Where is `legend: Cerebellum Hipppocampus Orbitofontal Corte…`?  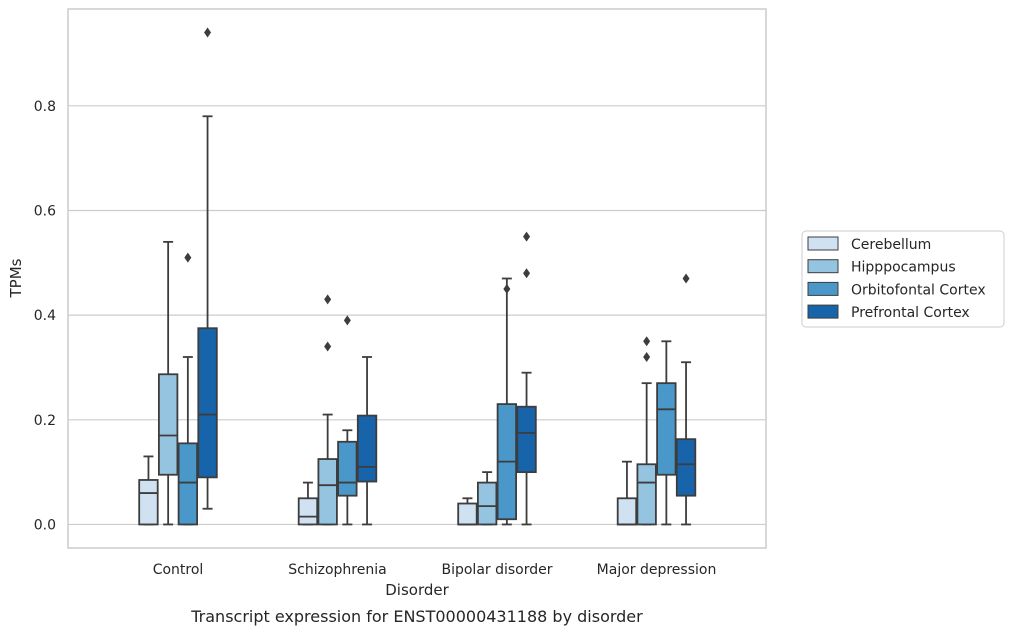 legend: Cerebellum Hipppocampus Orbitofontal Corte… is located at coordinates (903, 279).